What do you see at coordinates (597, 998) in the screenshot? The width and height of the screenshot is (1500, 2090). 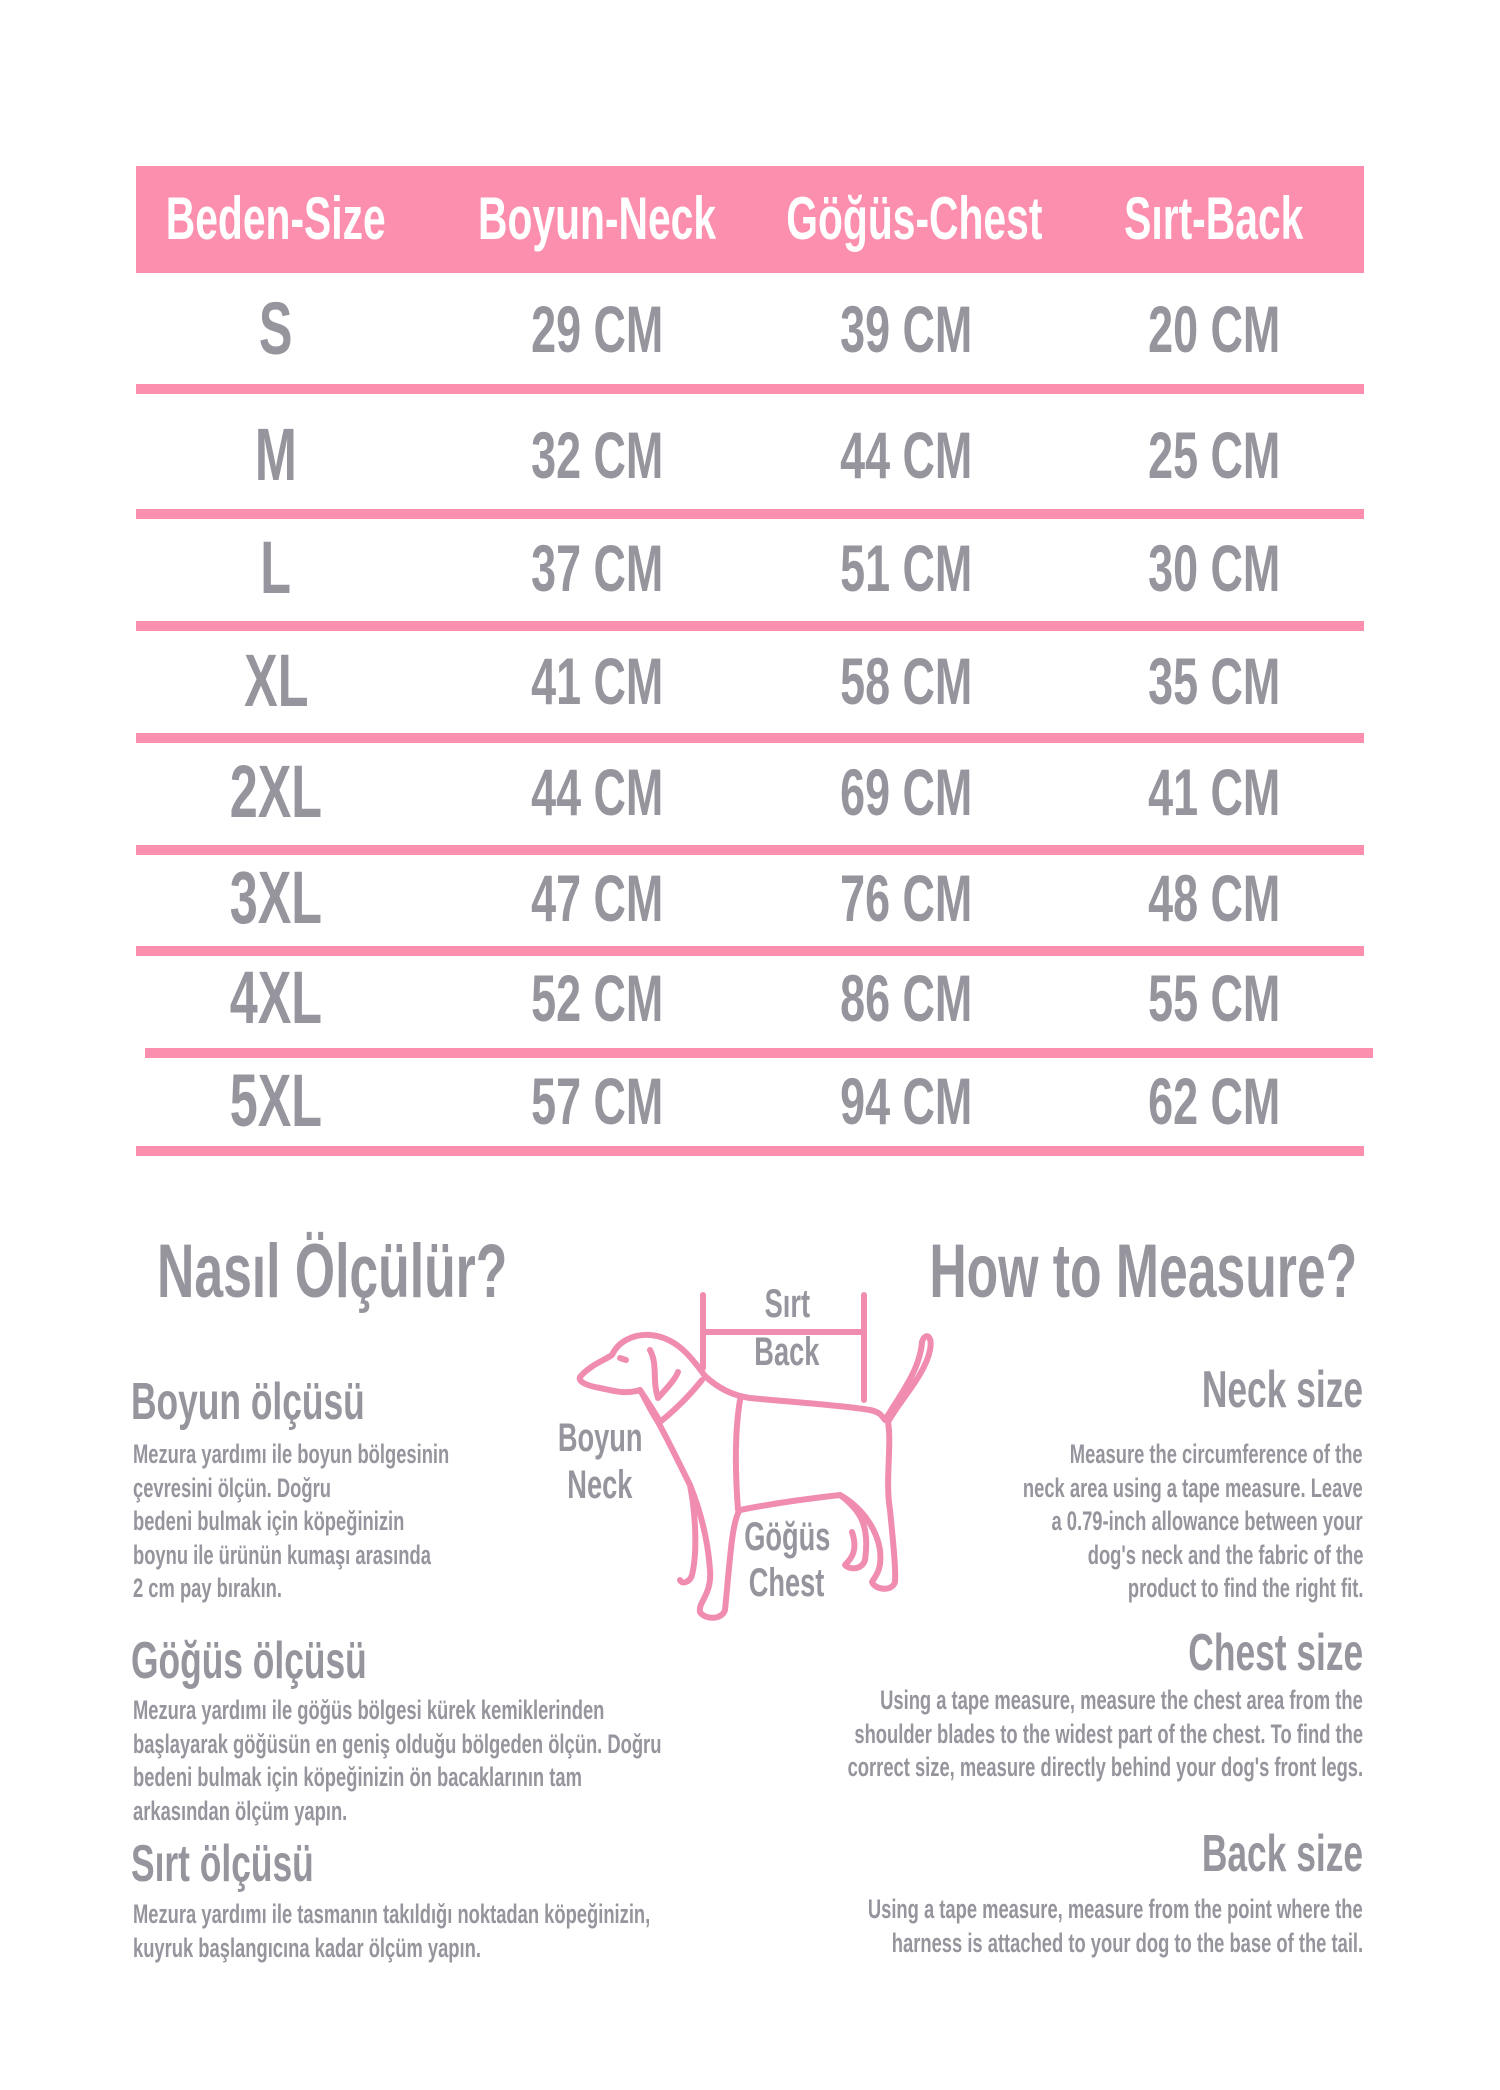 I see `cell-neck: 52 CM` at bounding box center [597, 998].